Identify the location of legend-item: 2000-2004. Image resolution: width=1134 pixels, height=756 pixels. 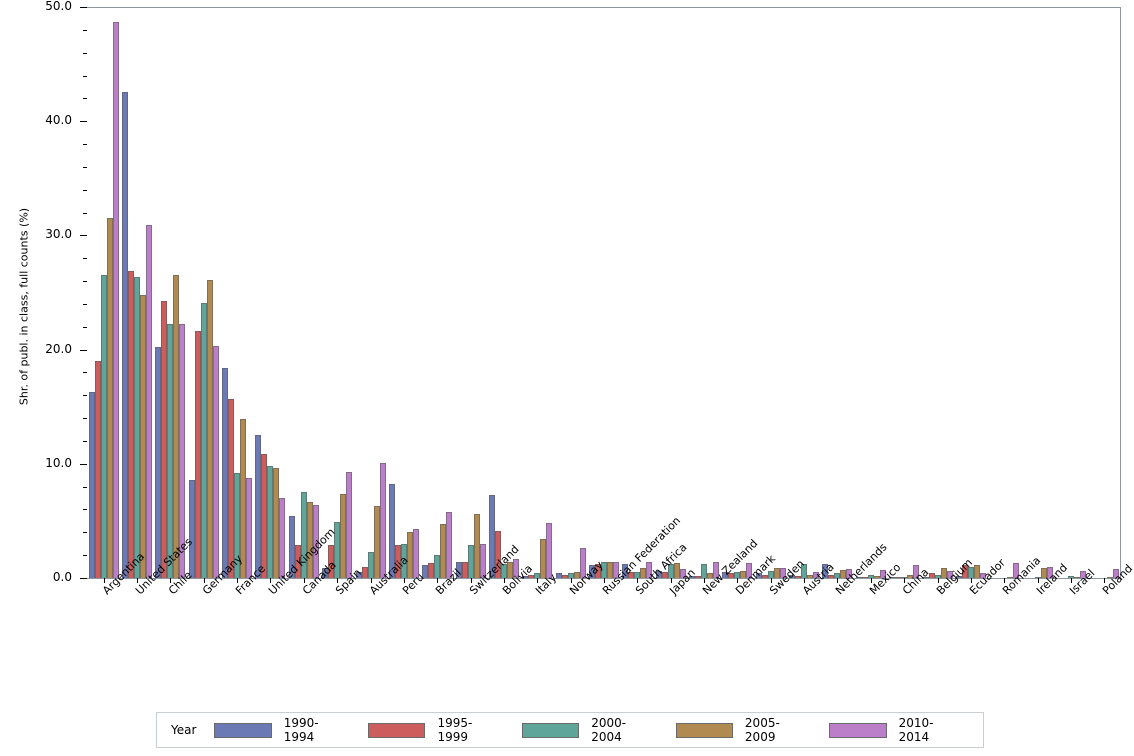
(586, 730).